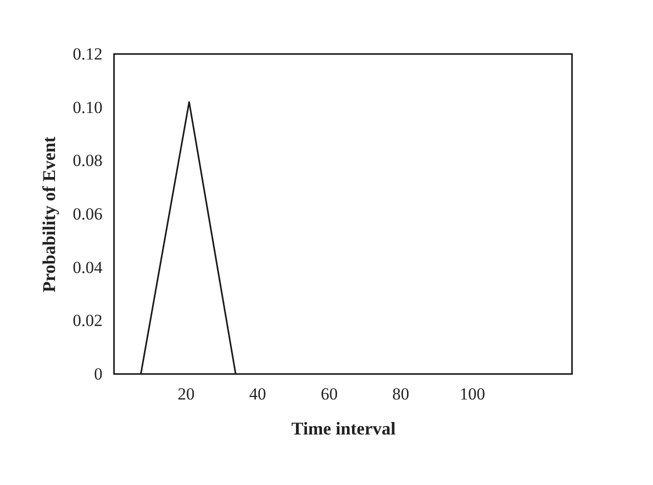  Describe the element at coordinates (401, 394) in the screenshot. I see `x-tick-label: 80` at that location.